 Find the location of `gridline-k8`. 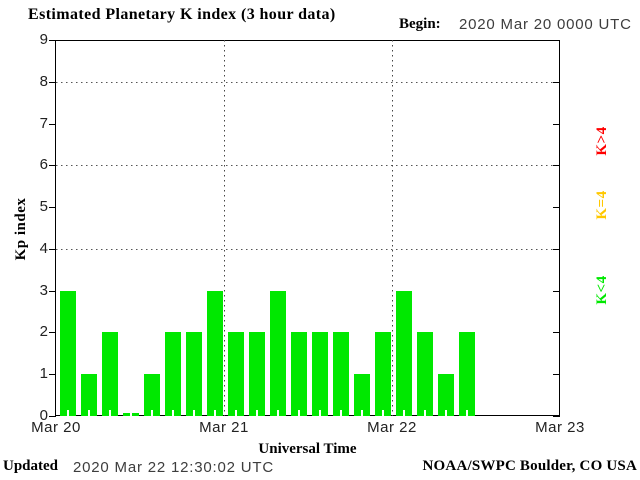

gridline-k8 is located at coordinates (308, 82).